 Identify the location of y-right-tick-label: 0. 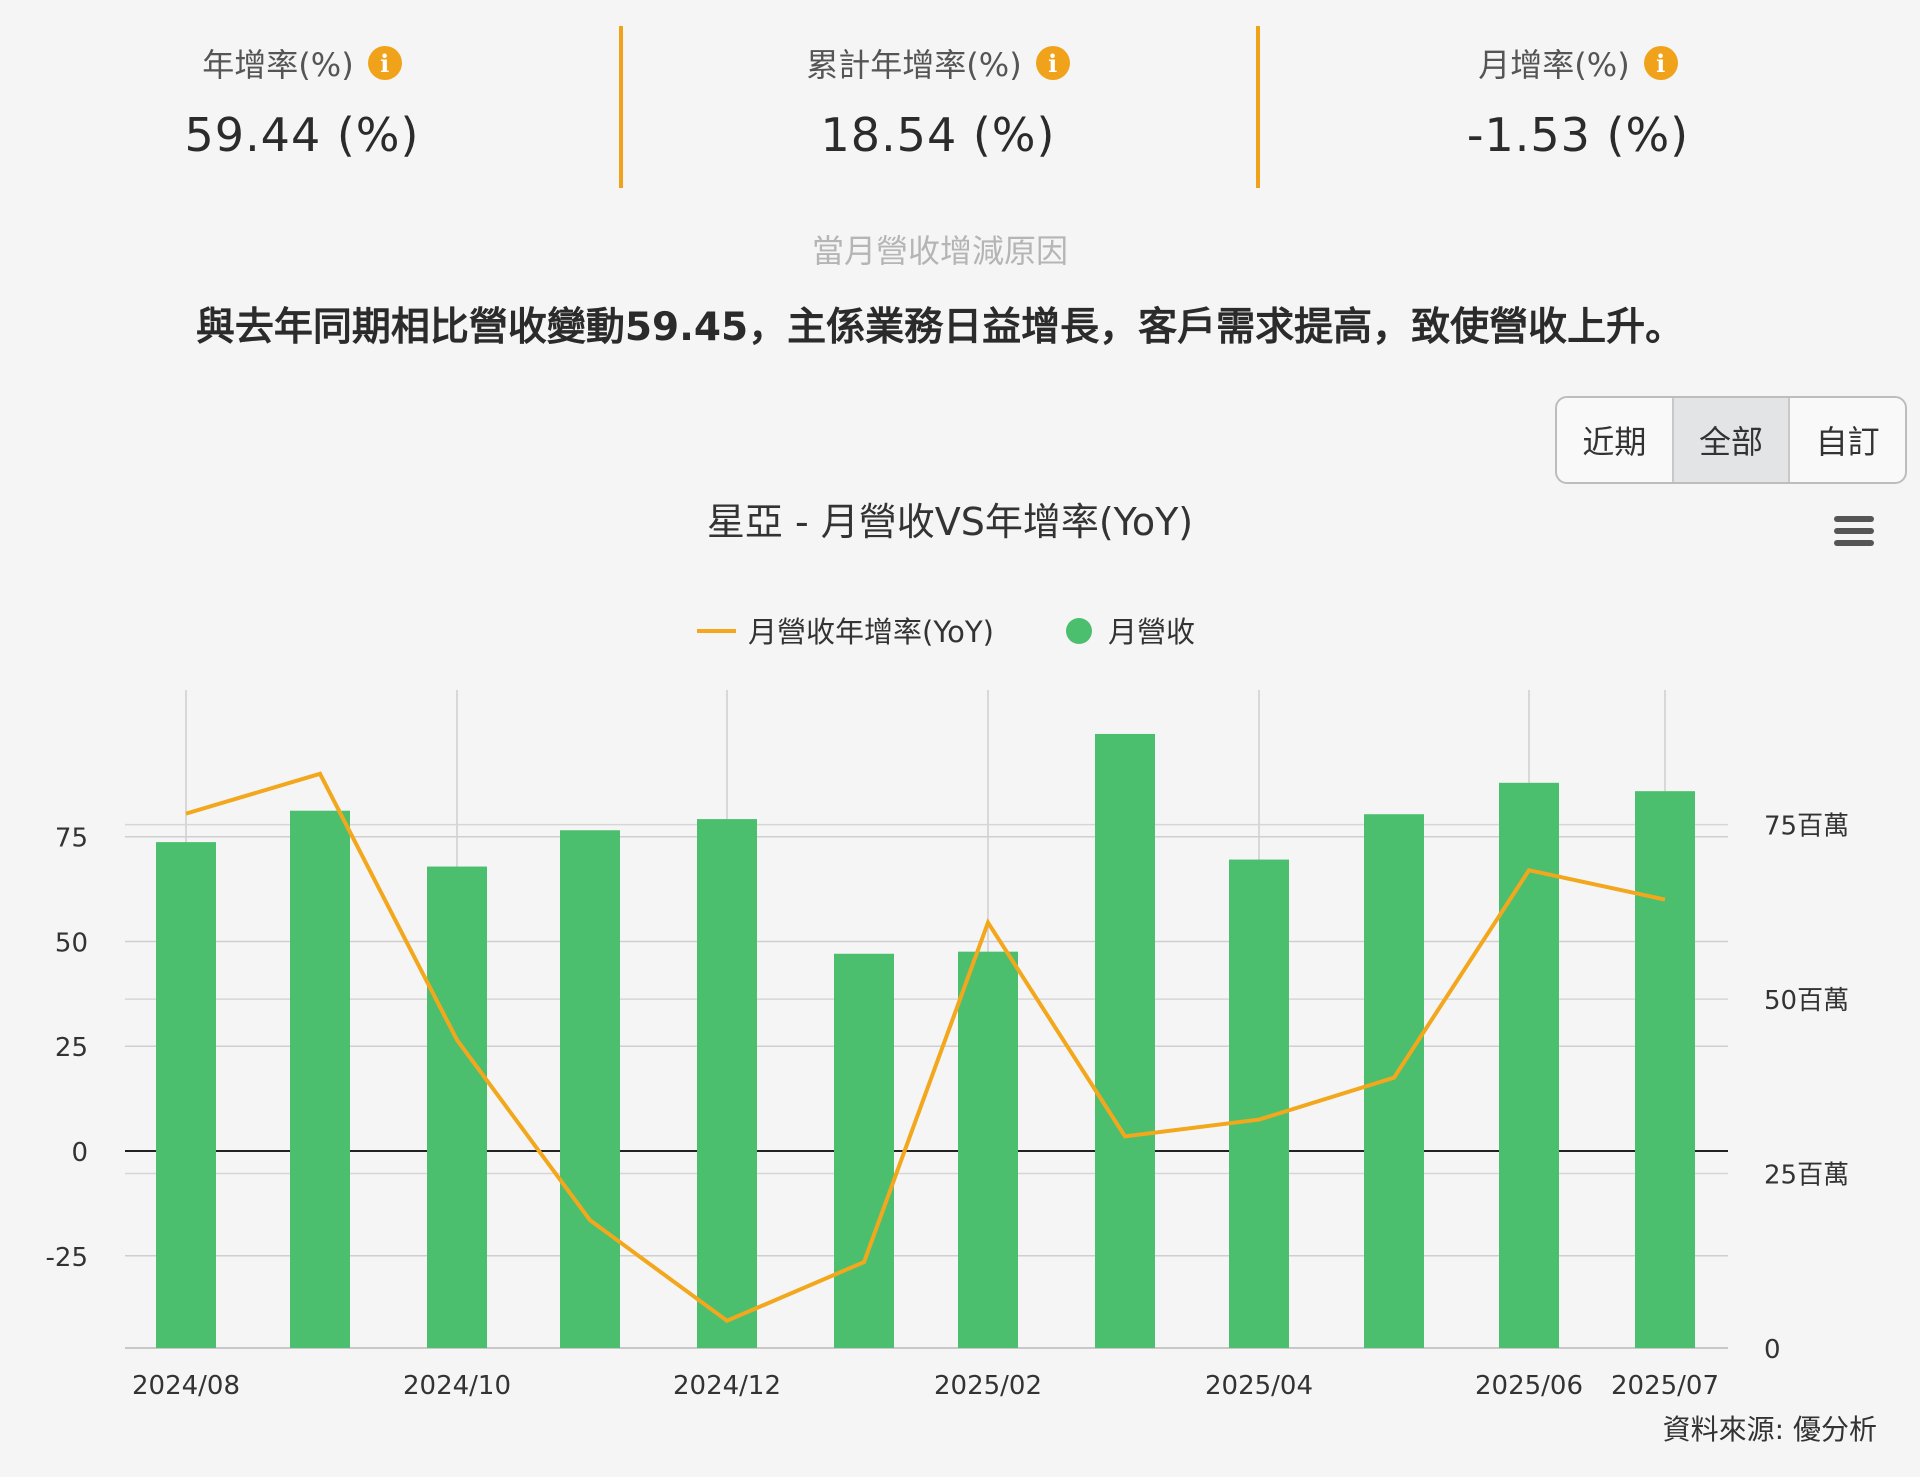
(1772, 1350).